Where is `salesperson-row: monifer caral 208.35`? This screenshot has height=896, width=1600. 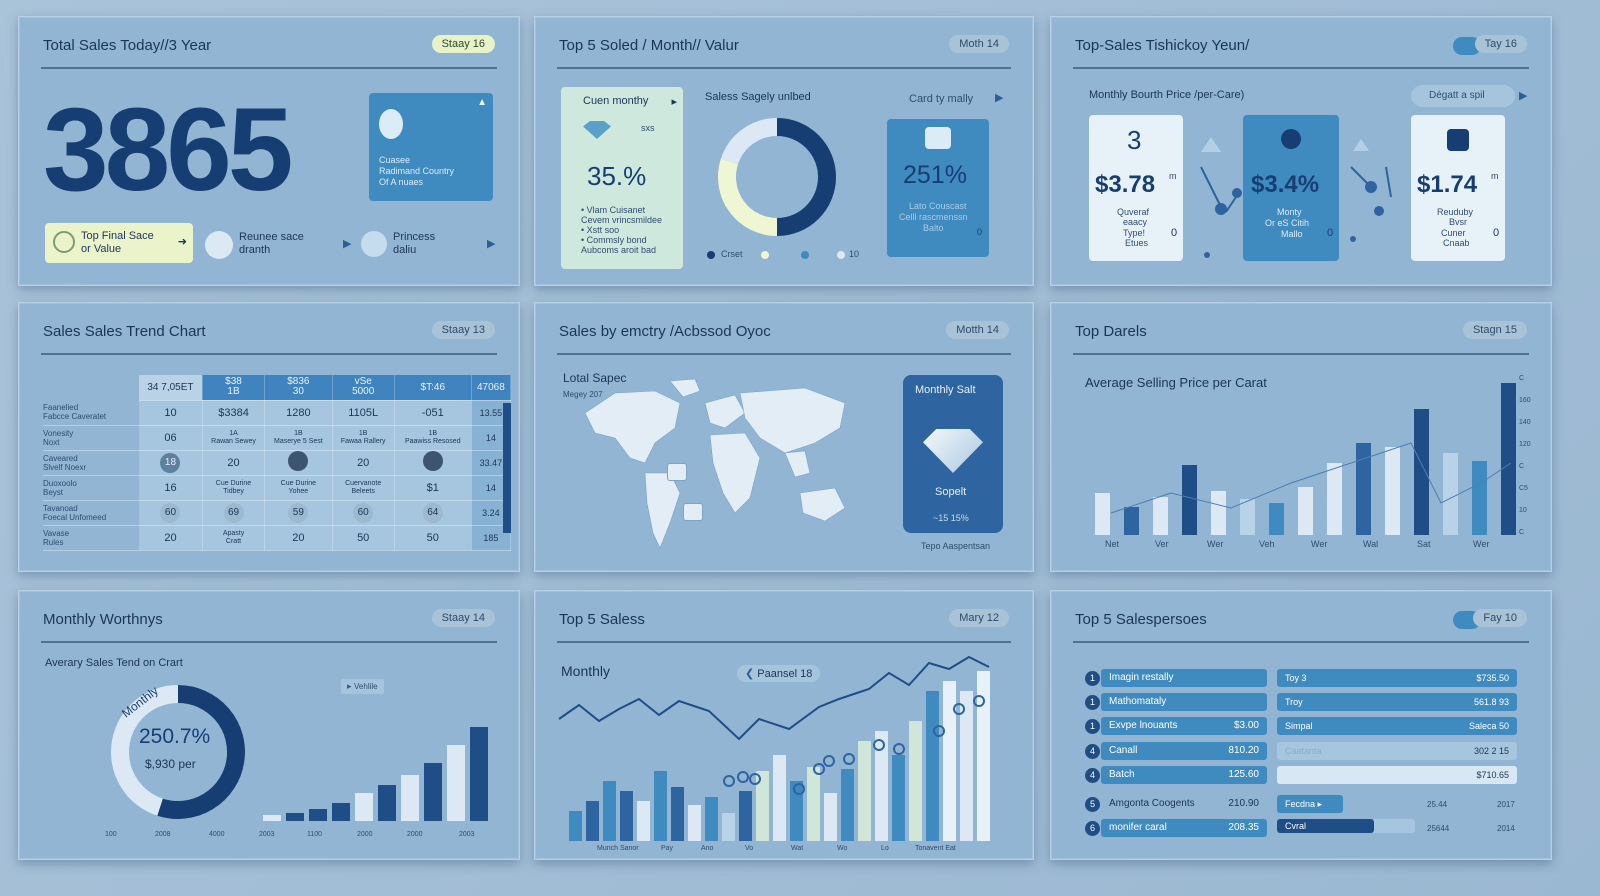 salesperson-row: monifer caral 208.35 is located at coordinates (1184, 828).